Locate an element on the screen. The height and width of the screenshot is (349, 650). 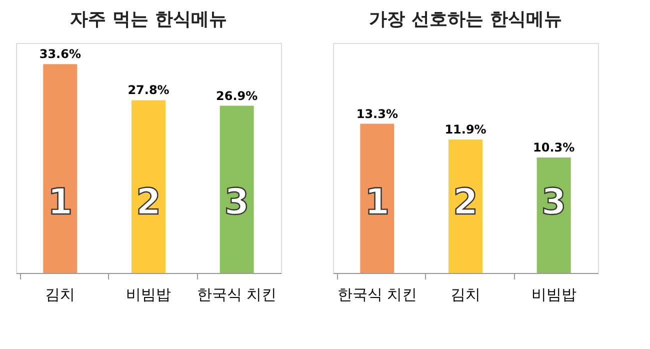
data-label: 33.6% is located at coordinates (60, 54).